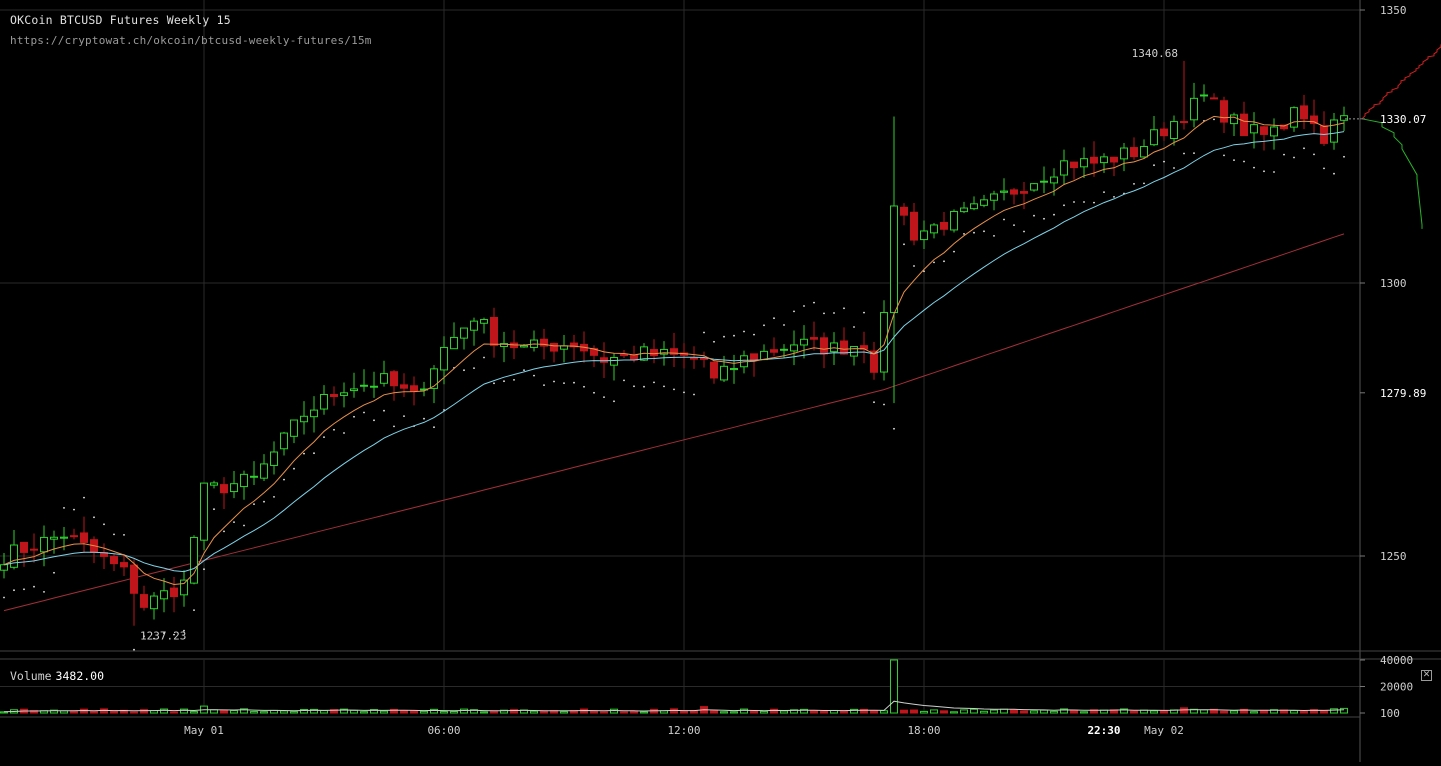 This screenshot has height=766, width=1441. Describe the element at coordinates (443, 730) in the screenshot. I see `time-tick-label: 06:00` at that location.